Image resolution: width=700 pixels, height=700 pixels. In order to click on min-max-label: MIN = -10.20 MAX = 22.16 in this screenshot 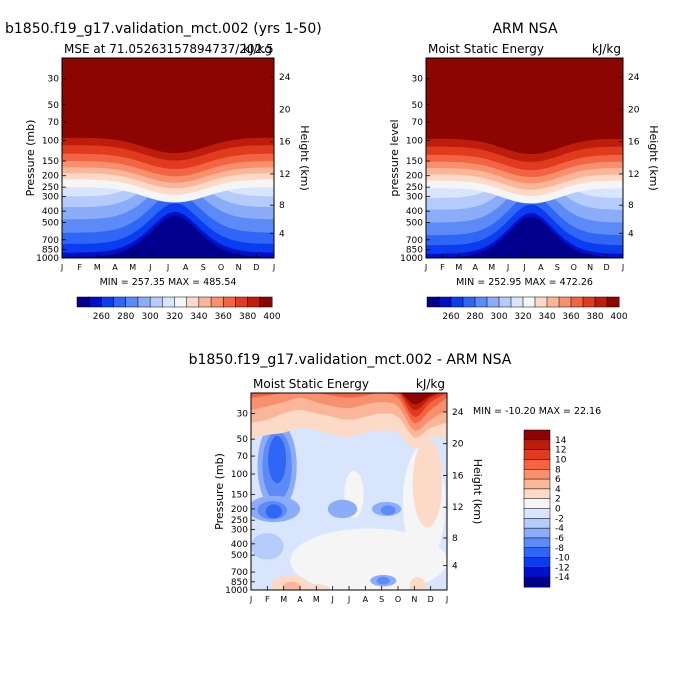, I will do `click(537, 411)`.